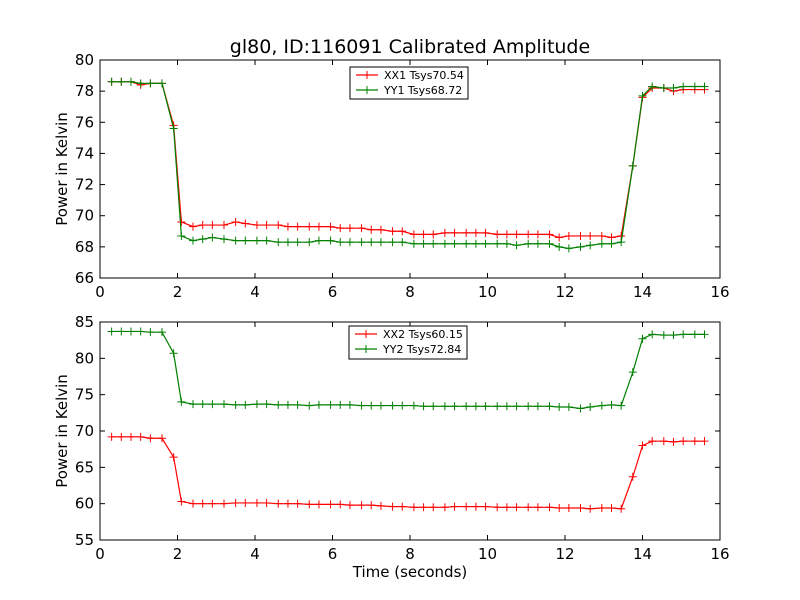  Describe the element at coordinates (333, 292) in the screenshot. I see `x-tick-label: 6` at that location.